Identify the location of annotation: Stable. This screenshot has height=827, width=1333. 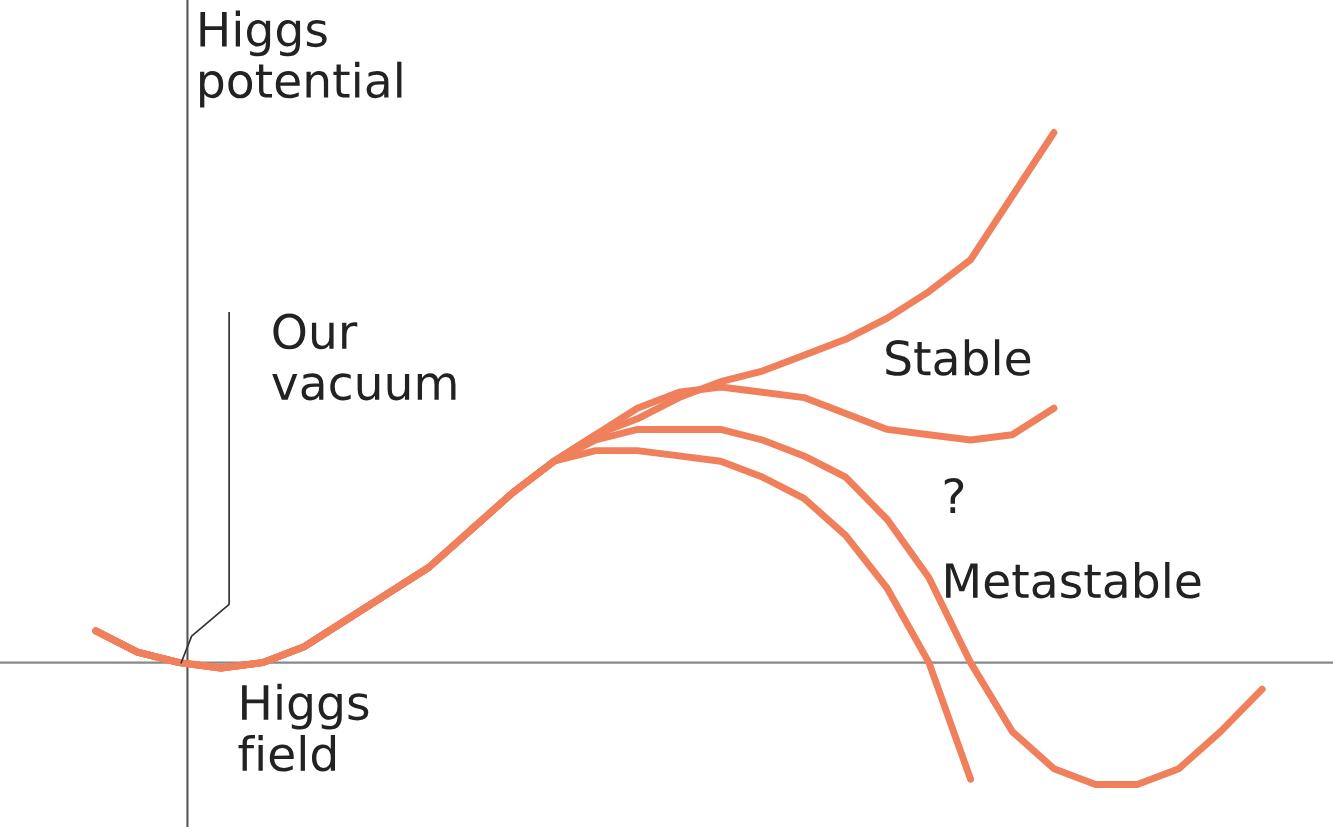
(958, 357).